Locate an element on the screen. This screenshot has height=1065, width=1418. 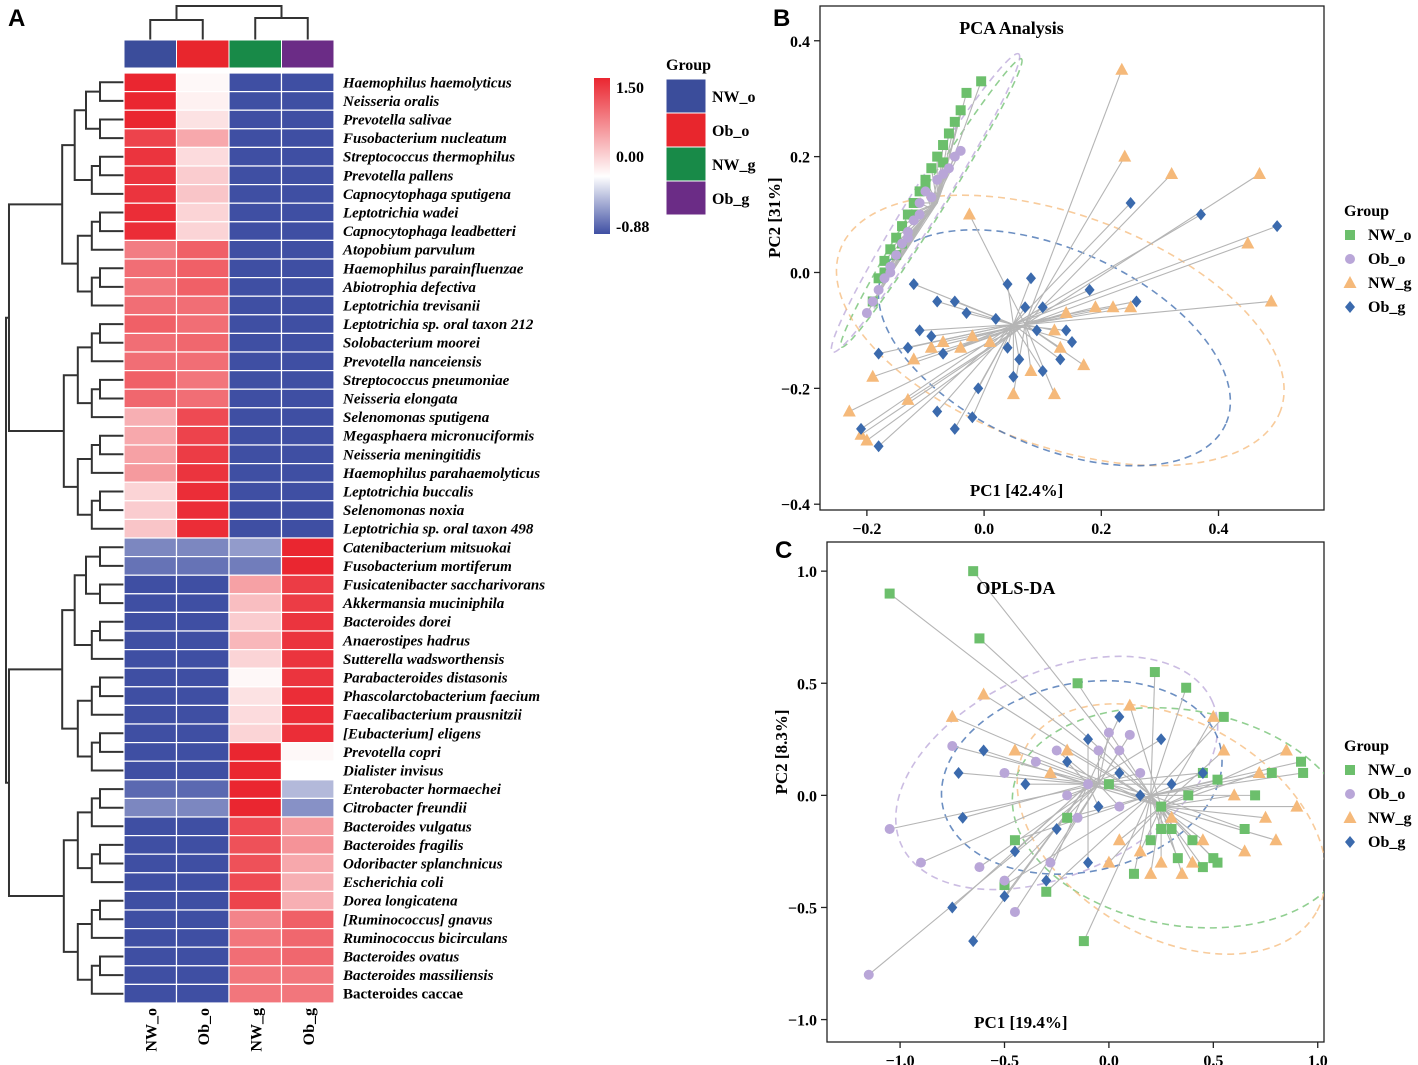
x-tick-label: −1.0 is located at coordinates (900, 1059).